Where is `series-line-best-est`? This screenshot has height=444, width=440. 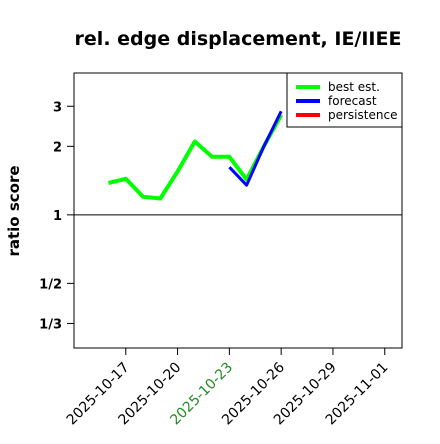
series-line-best-est is located at coordinates (195, 157).